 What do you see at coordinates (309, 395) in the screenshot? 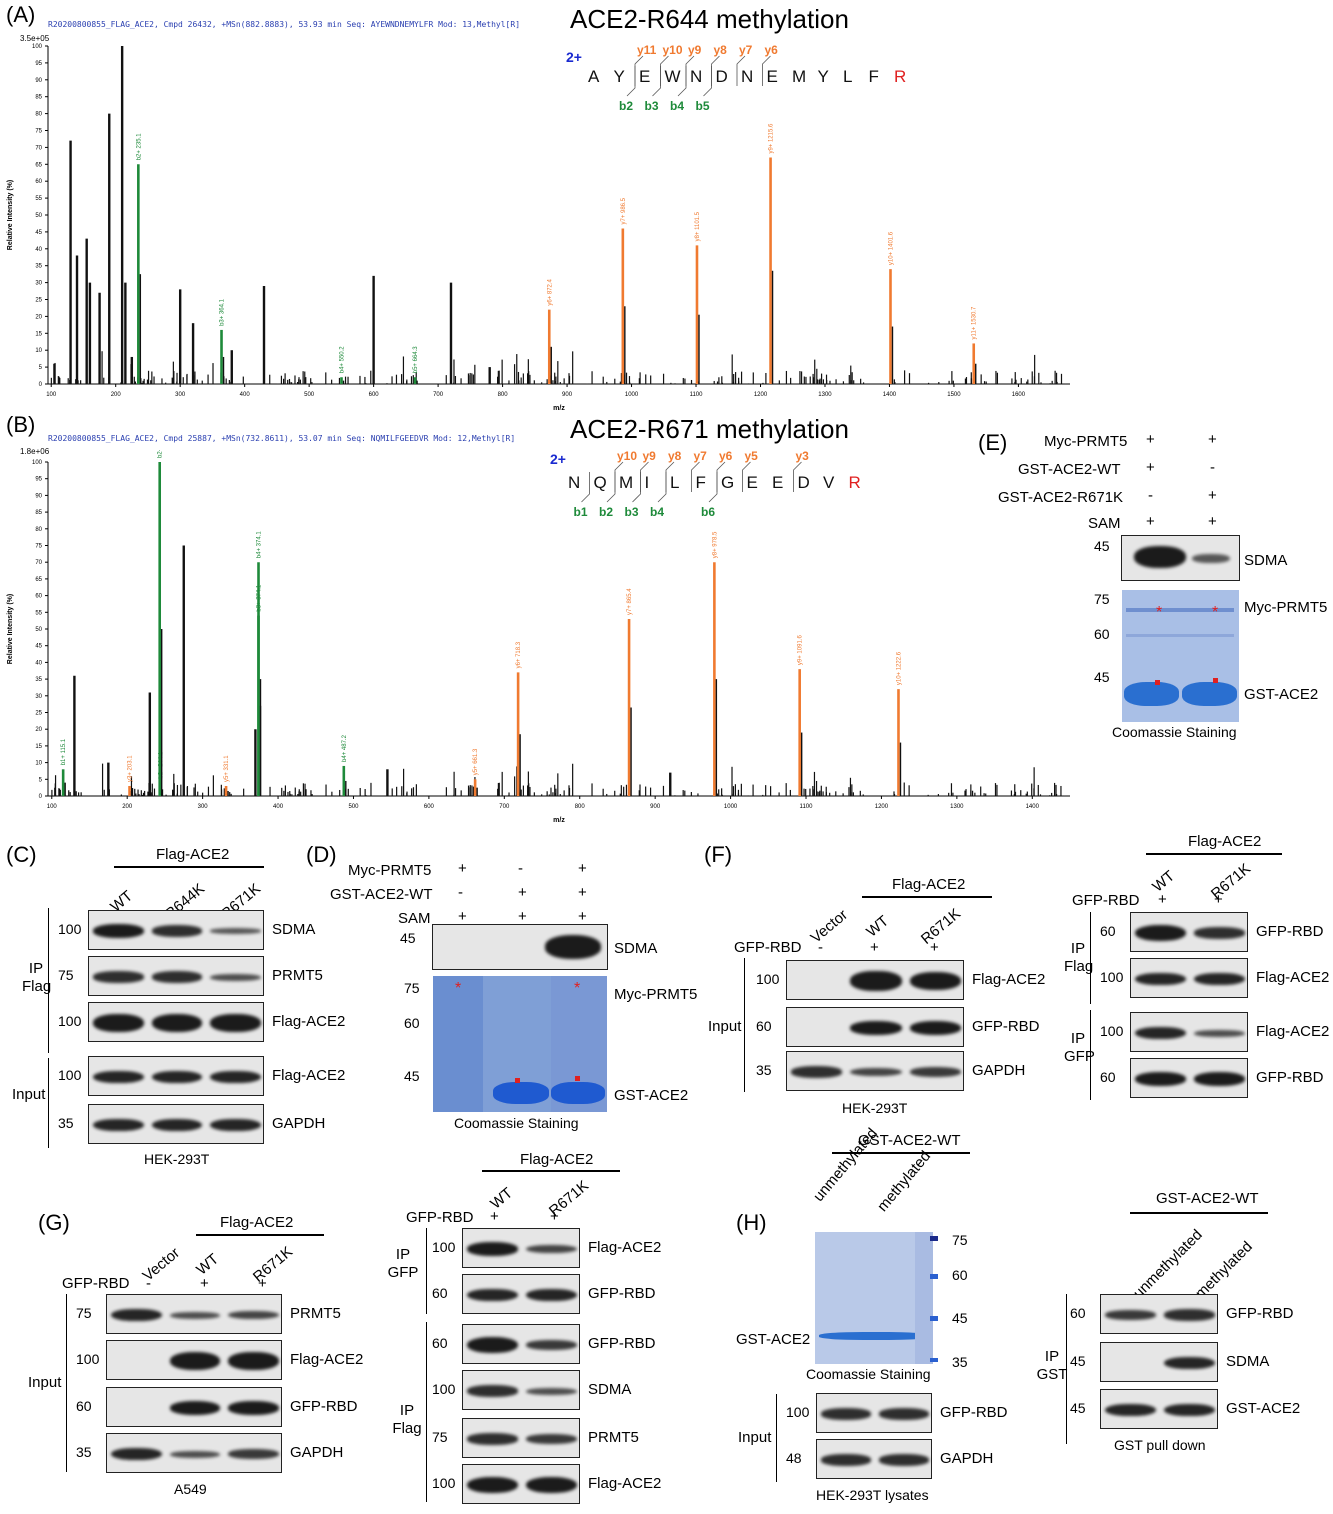
I see `x-tick-label: 500` at bounding box center [309, 395].